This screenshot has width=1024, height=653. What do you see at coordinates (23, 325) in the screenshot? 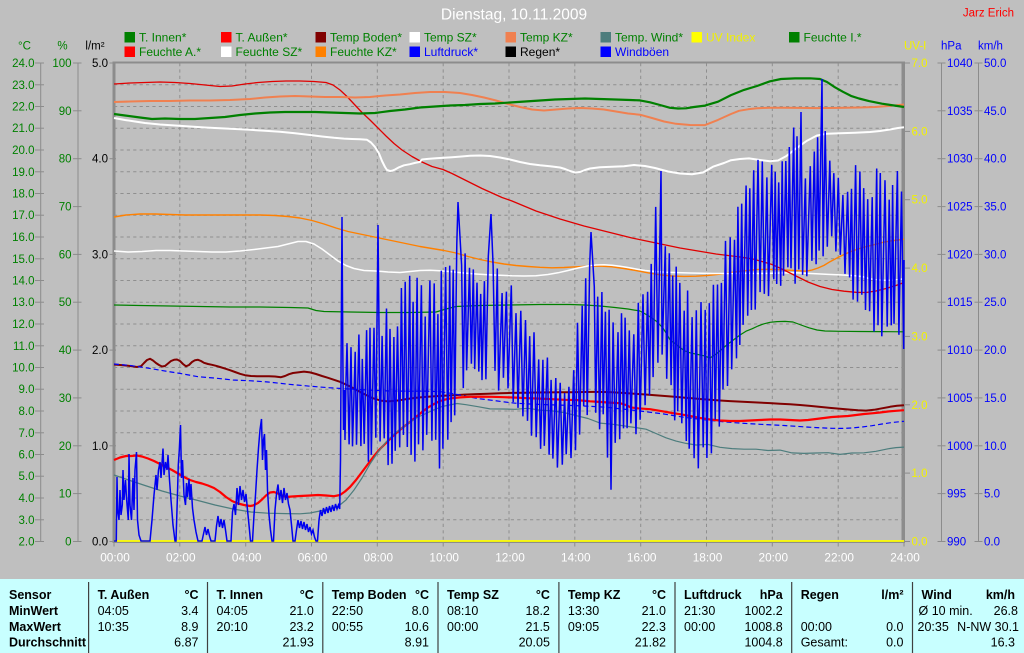
I see `svg-text: 12.0` at bounding box center [23, 325].